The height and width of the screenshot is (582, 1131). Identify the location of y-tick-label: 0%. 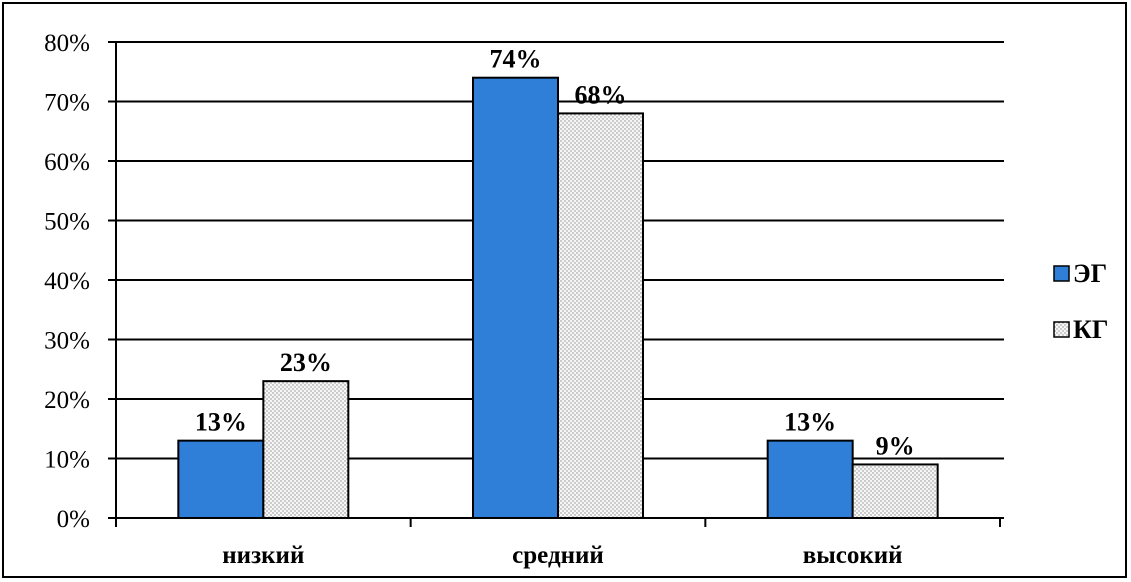
(73, 519).